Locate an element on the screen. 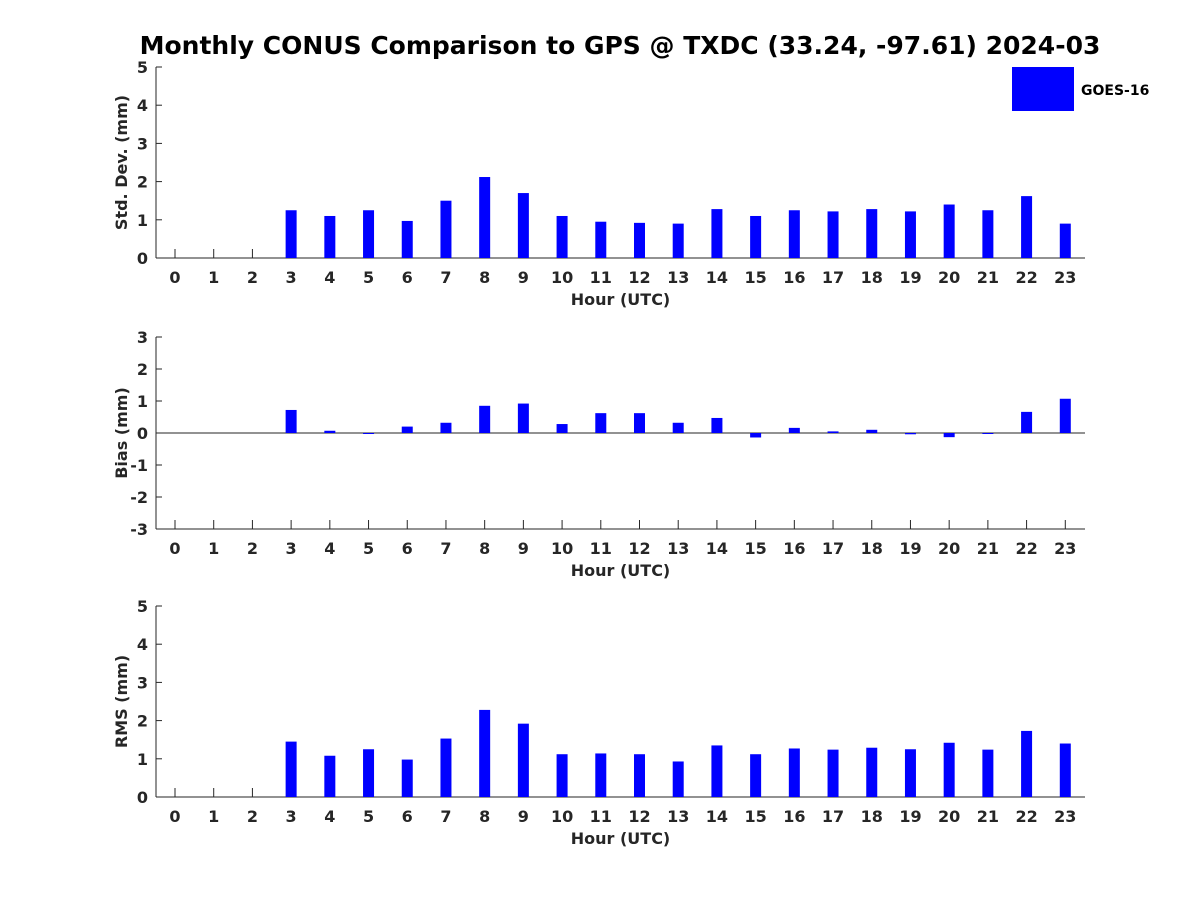 This screenshot has height=900, width=1200. y-tick-label: -3 is located at coordinates (139, 529).